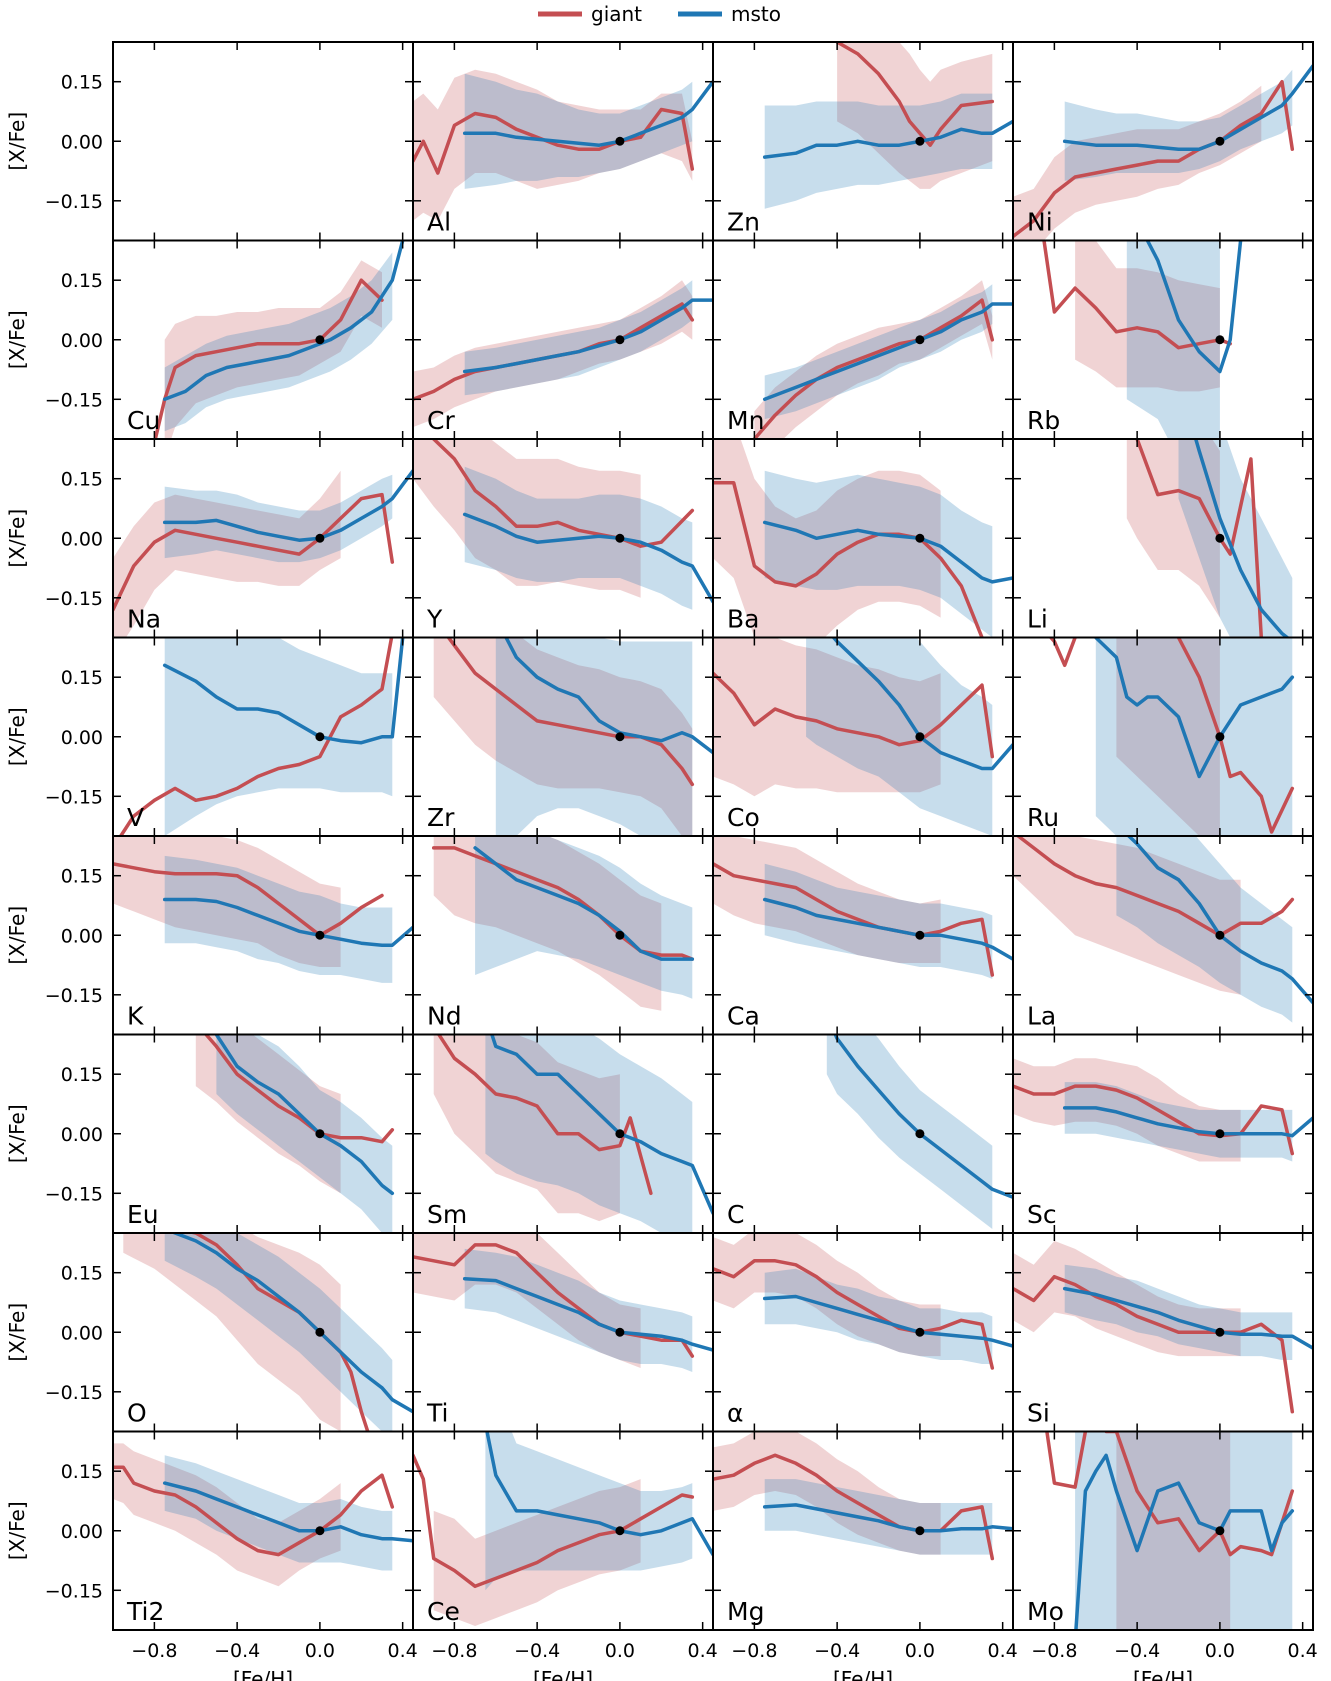 This screenshot has height=1681, width=1331. What do you see at coordinates (743, 1016) in the screenshot?
I see `element-label-ca: Ca` at bounding box center [743, 1016].